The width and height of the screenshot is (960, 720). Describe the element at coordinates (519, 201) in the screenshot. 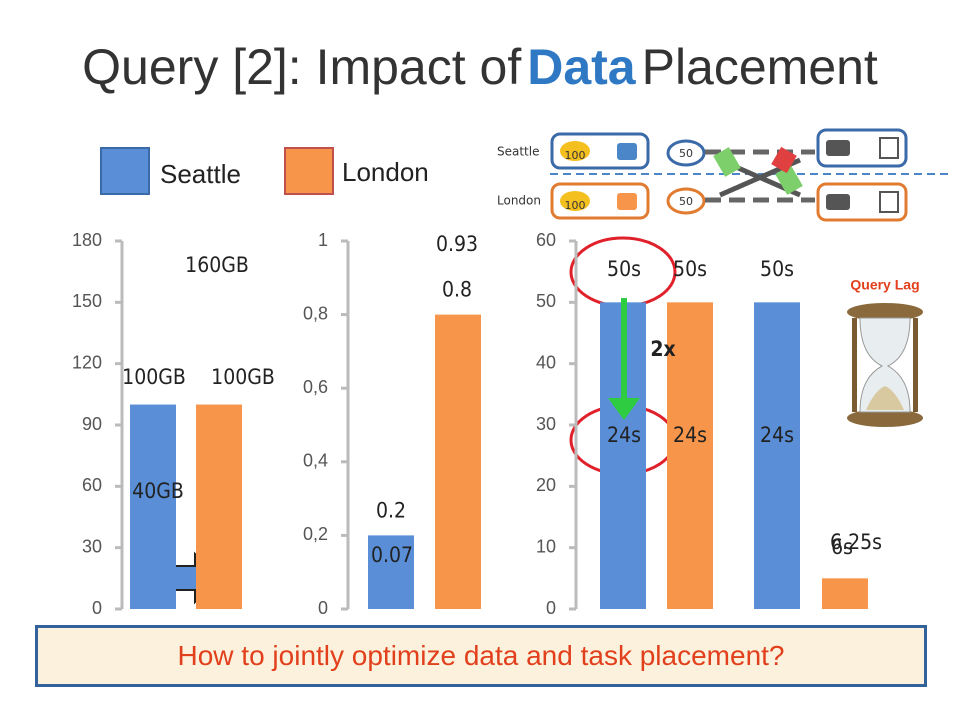

I see `site-label: London` at that location.